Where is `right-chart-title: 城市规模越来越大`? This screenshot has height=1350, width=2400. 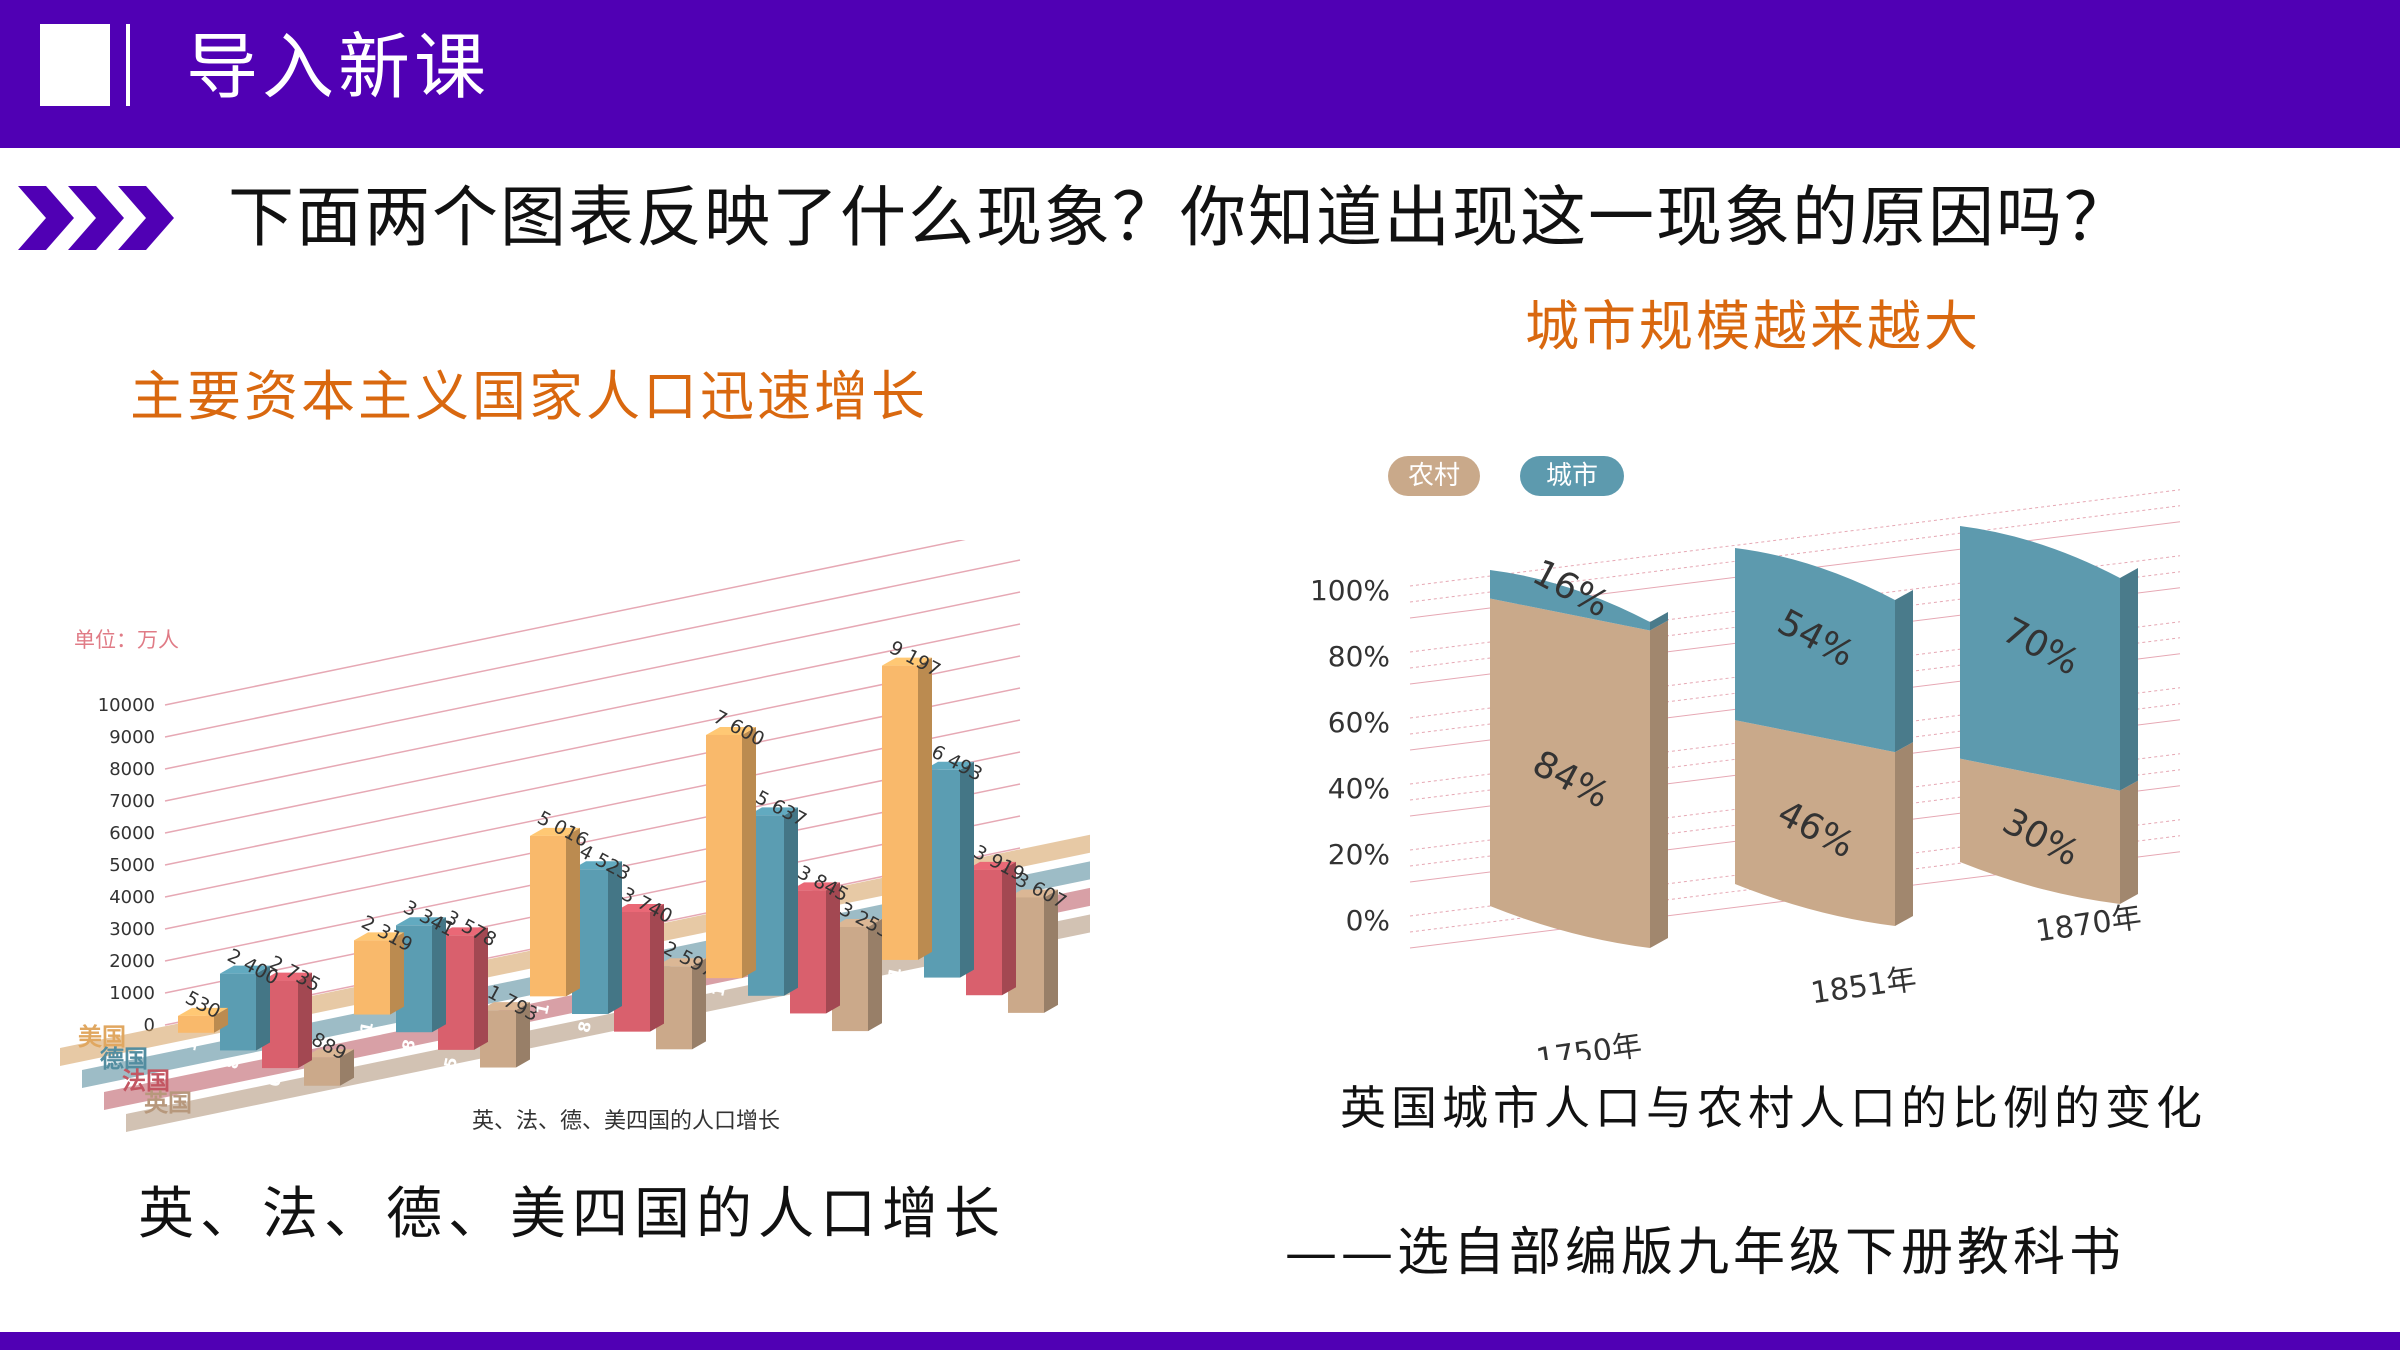 right-chart-title: 城市规模越来越大 is located at coordinates (1753, 326).